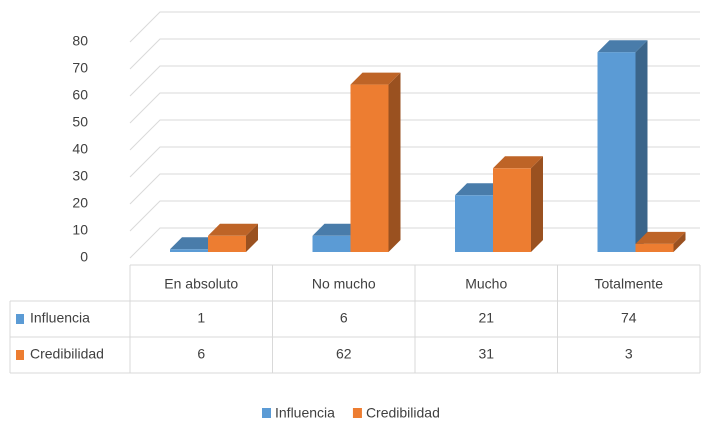  Describe the element at coordinates (80, 203) in the screenshot. I see `y-tick-label: 20` at that location.